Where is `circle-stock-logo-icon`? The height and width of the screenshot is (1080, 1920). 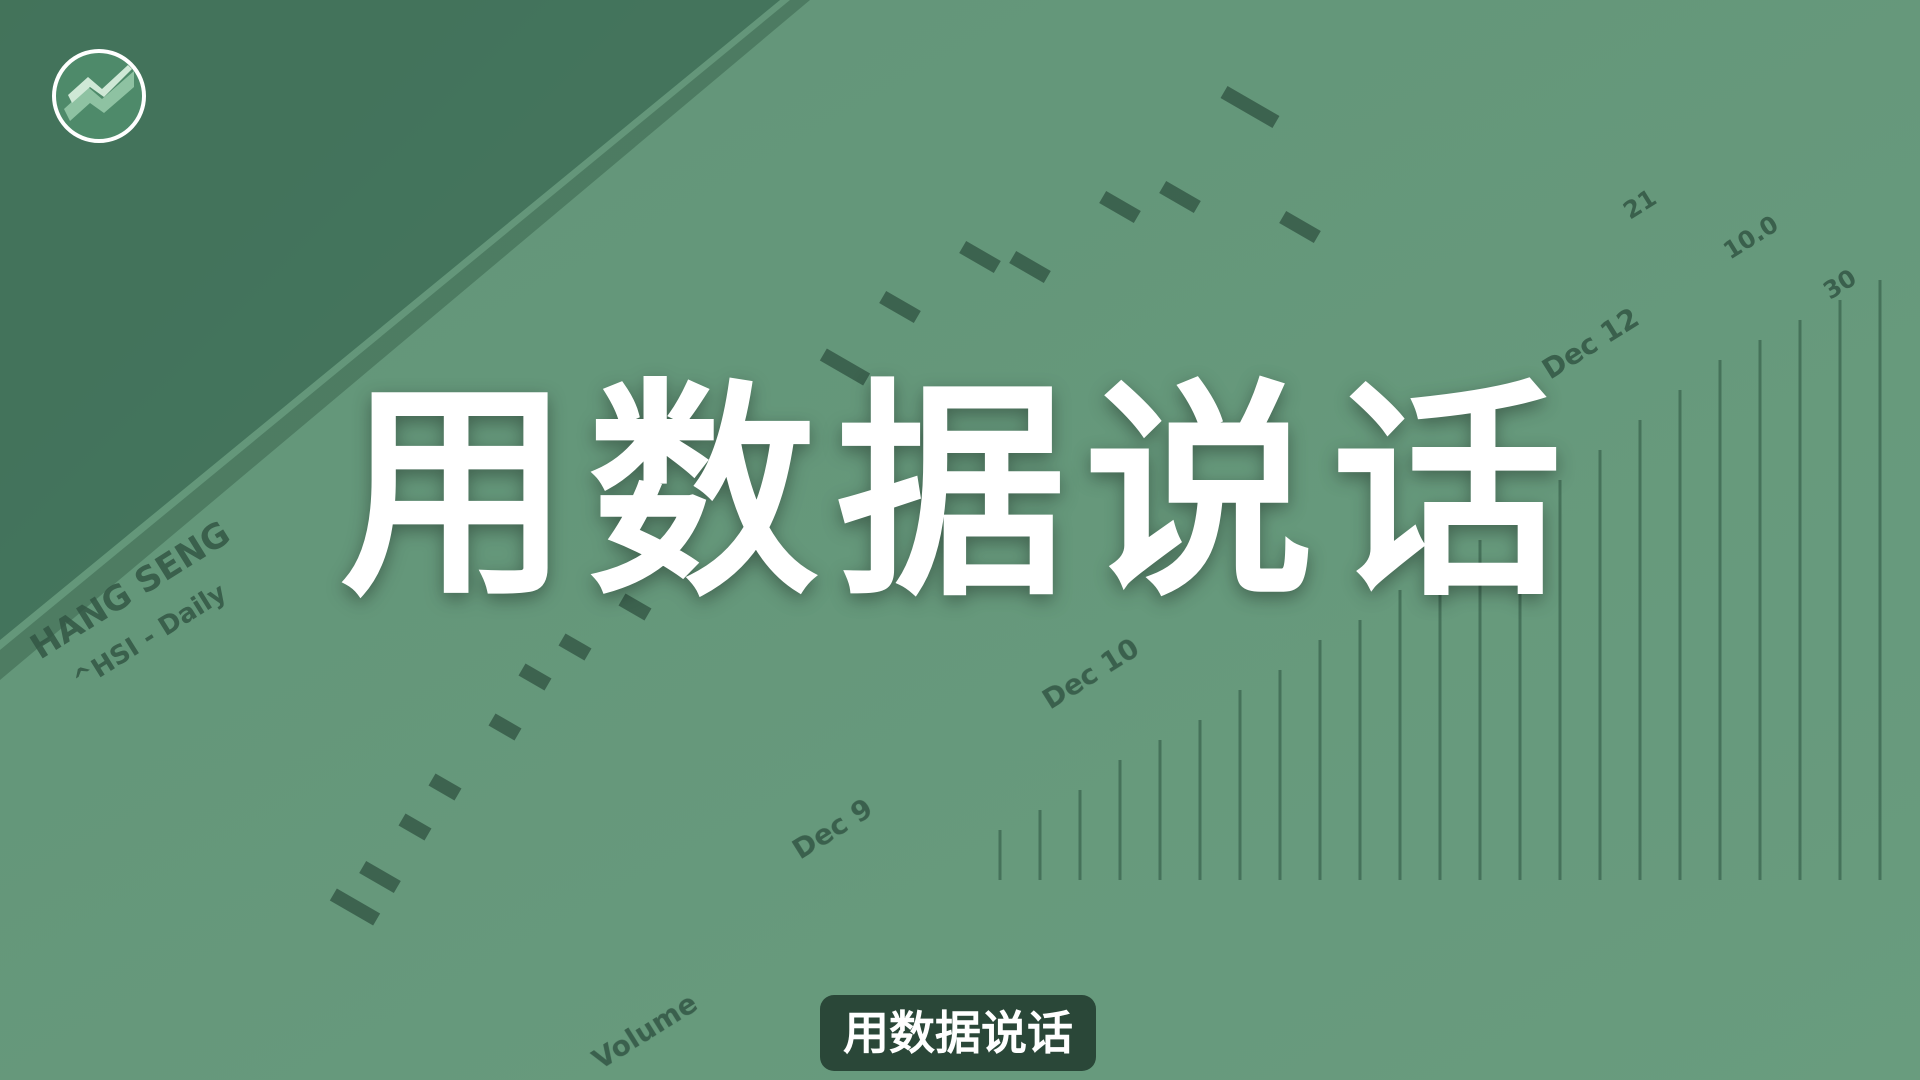
circle-stock-logo-icon is located at coordinates (99, 96).